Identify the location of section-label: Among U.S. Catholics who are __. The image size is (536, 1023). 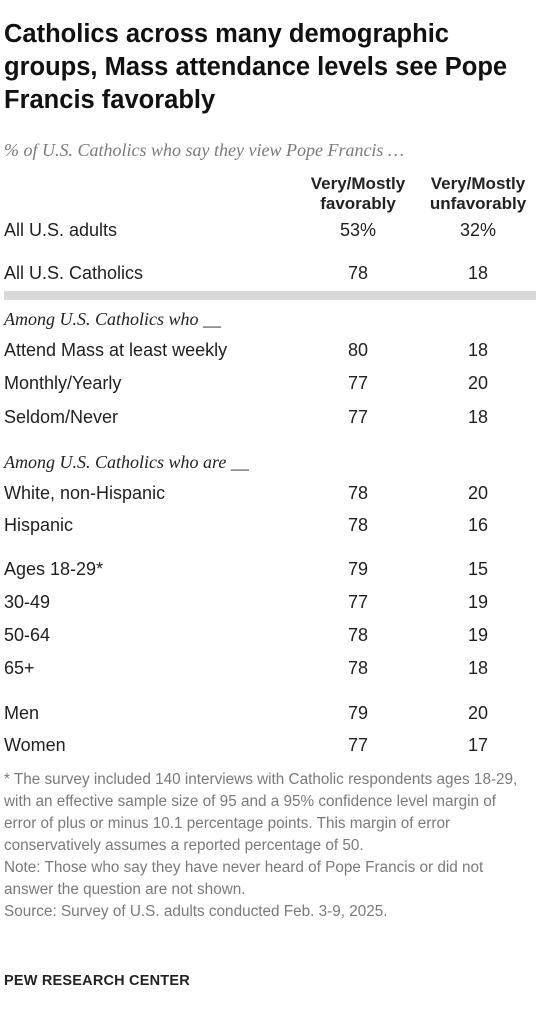
(126, 462).